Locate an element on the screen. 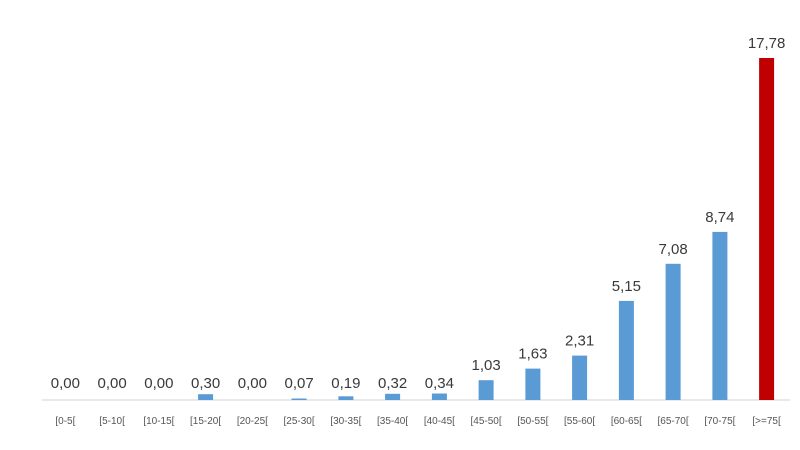  x-tick-label-8: [35-40[ is located at coordinates (392, 421).